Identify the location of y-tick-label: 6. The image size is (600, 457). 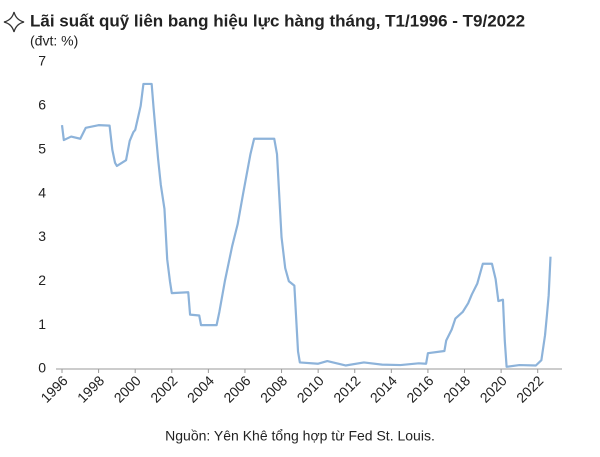
(42, 105).